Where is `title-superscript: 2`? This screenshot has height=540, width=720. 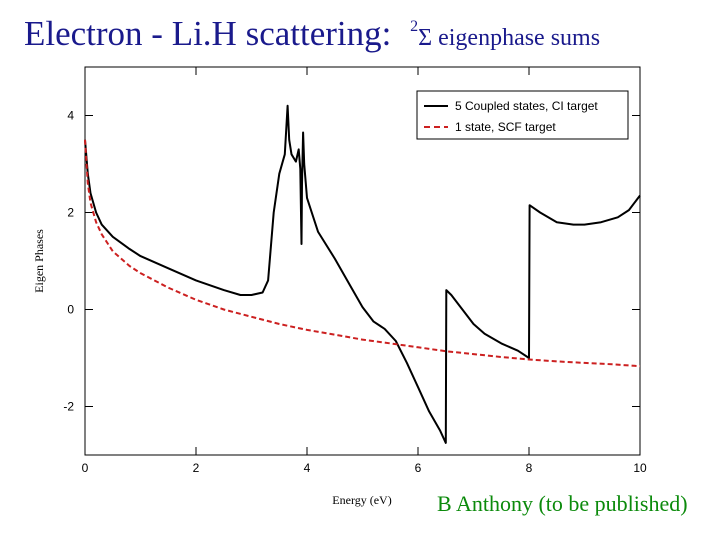
title-superscript: 2 is located at coordinates (414, 26).